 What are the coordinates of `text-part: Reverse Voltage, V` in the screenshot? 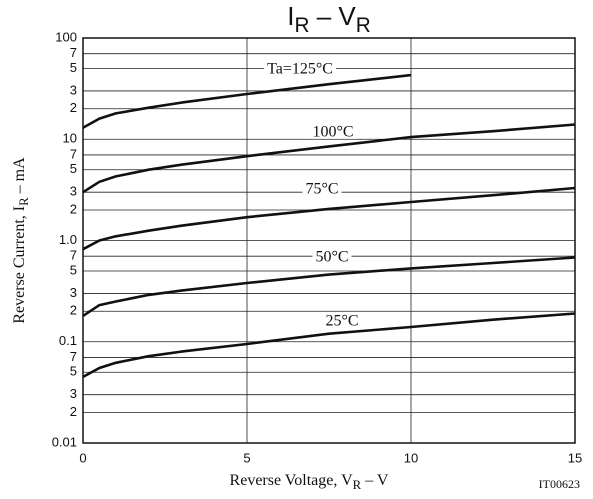 It's located at (292, 480).